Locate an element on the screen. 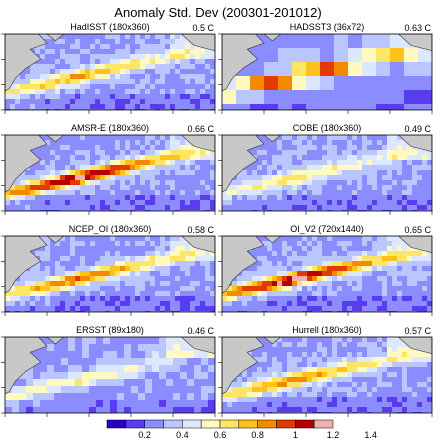  colorbar-tick-label: 0.4 is located at coordinates (182, 435).